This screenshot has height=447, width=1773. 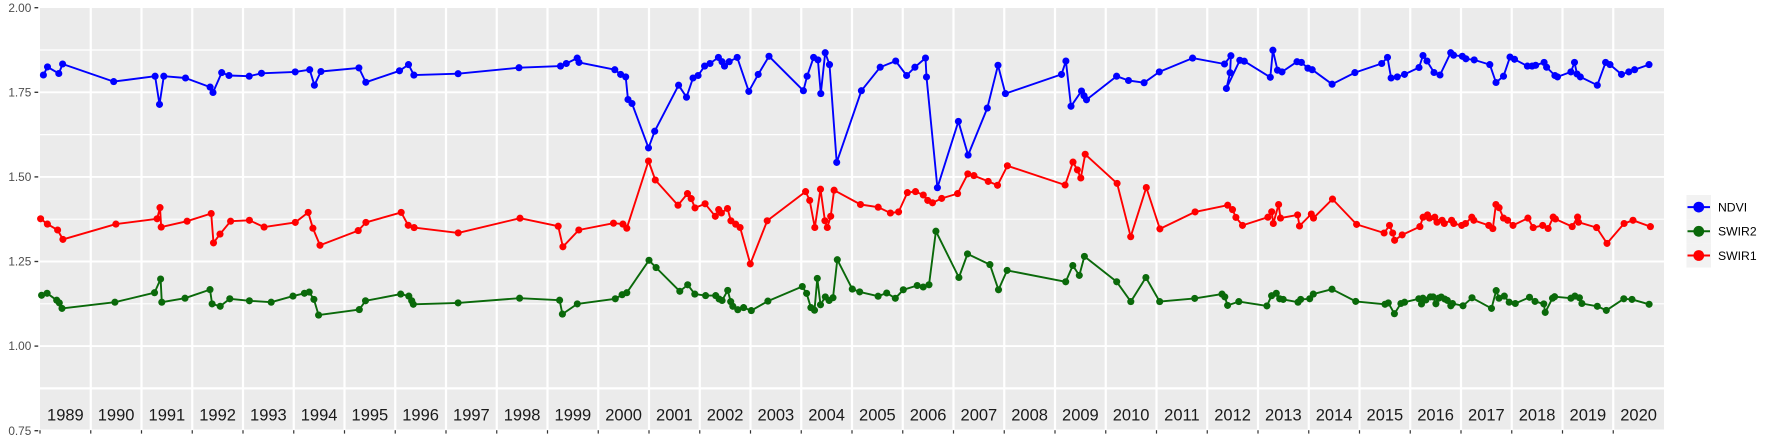 I want to click on svg-text: 2005, so click(x=877, y=415).